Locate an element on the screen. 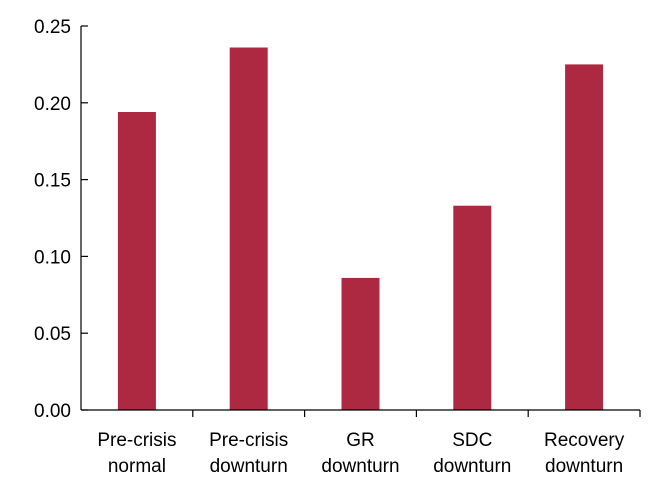 The image size is (650, 478). y-tick-label: 0.10 is located at coordinates (52, 257).